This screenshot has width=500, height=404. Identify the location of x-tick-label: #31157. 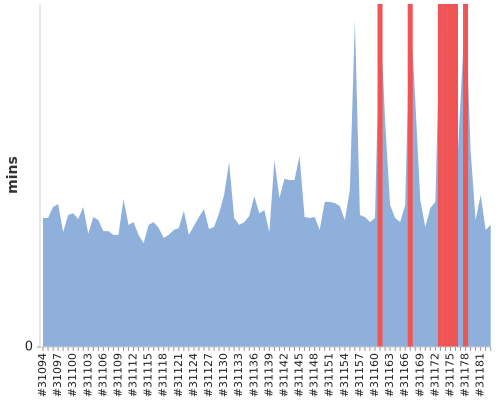
(359, 375).